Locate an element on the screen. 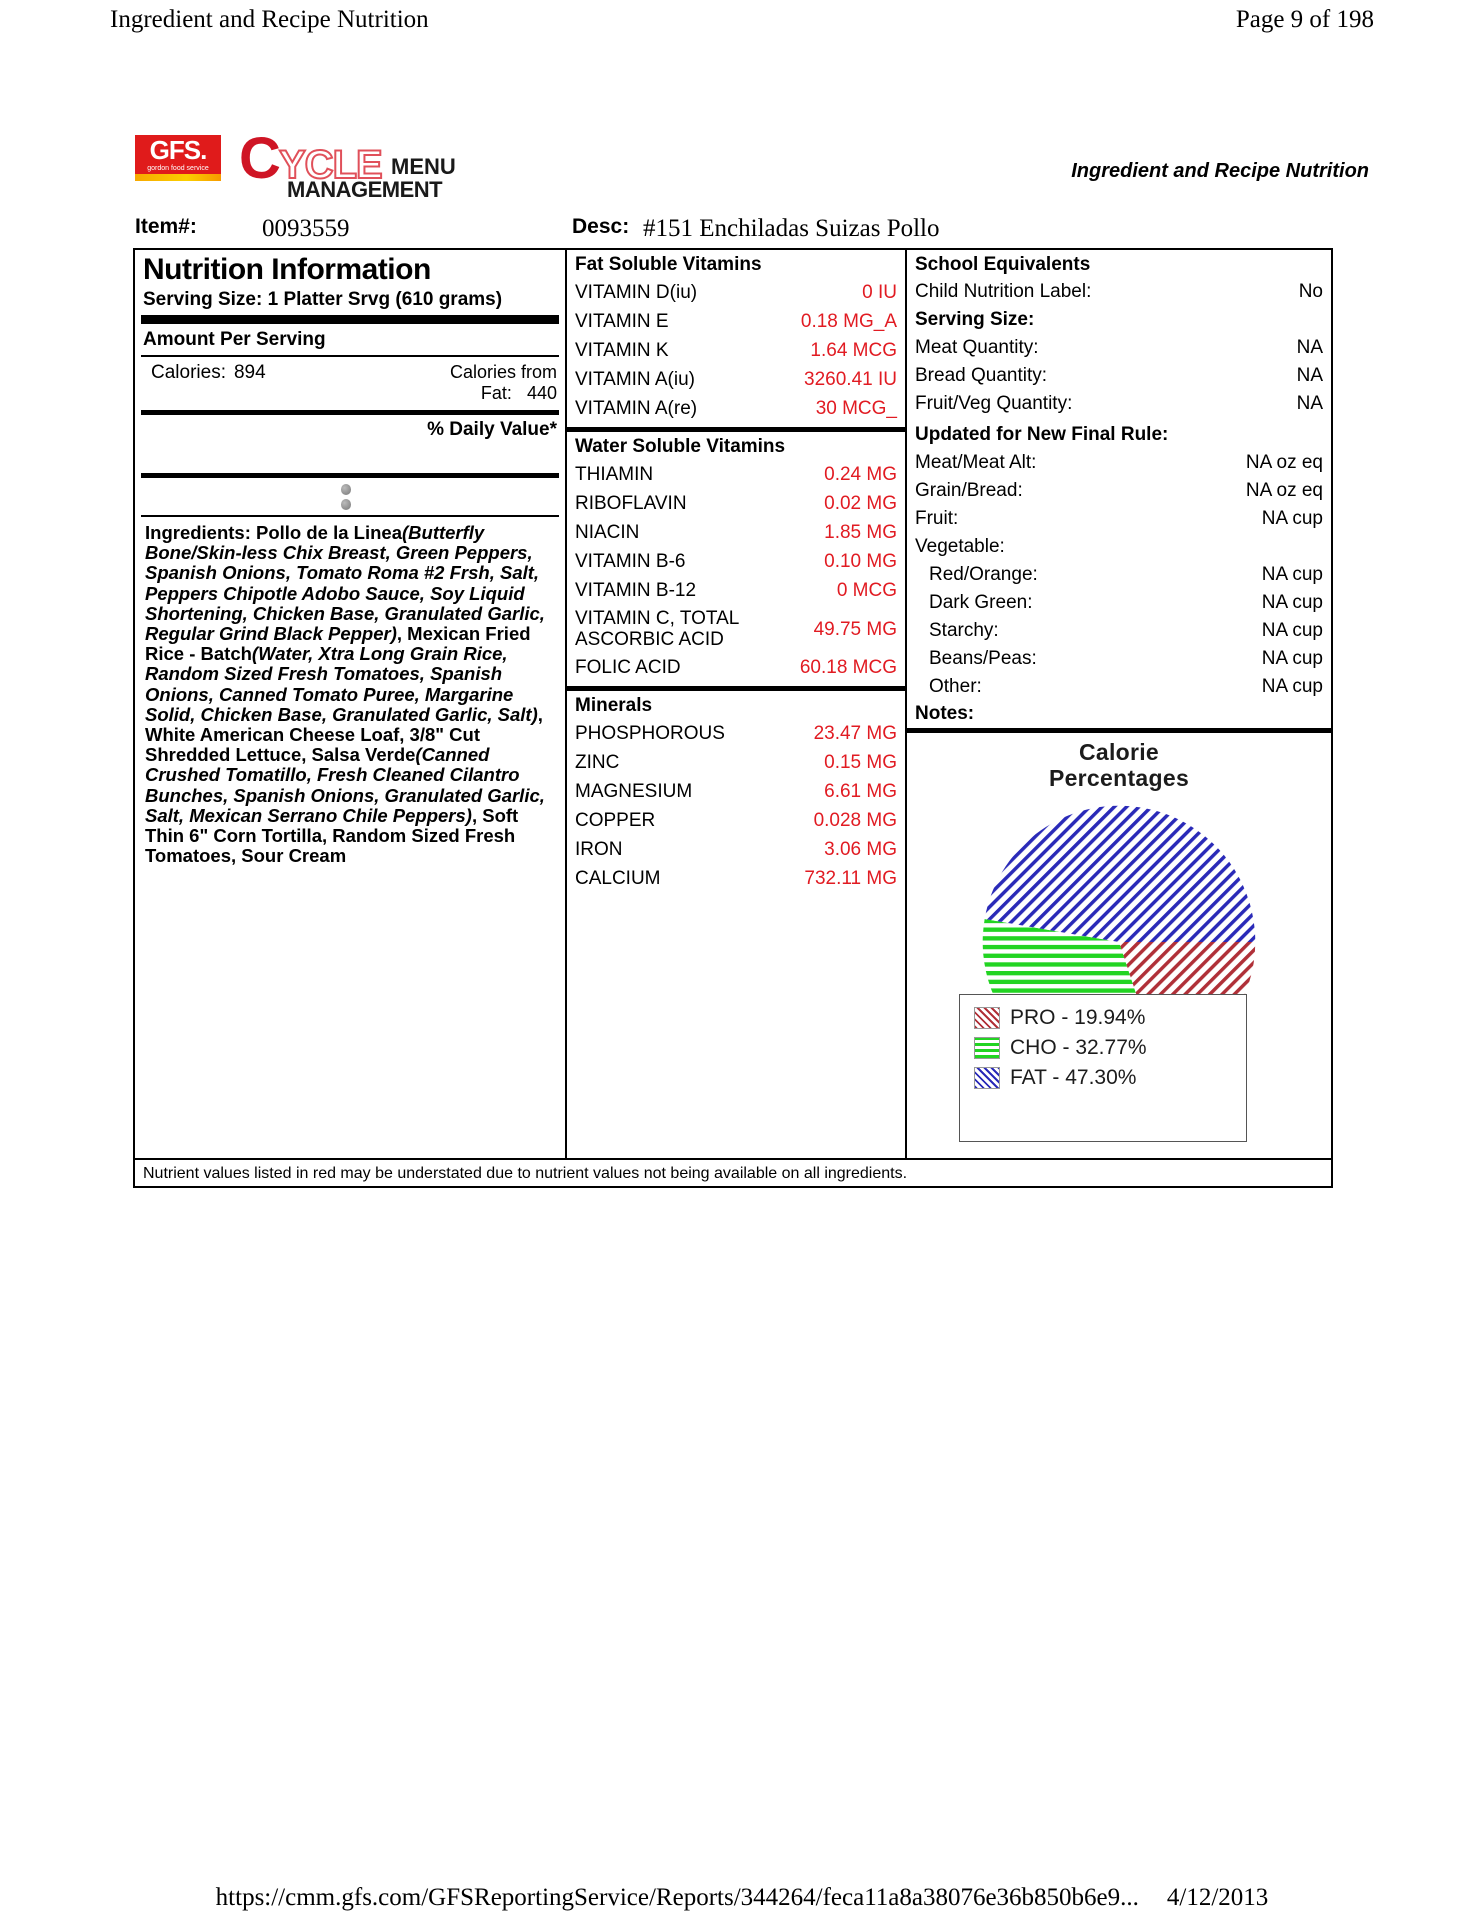 The width and height of the screenshot is (1484, 1920). calories-from-fat-block: Calories from Fat: 440 is located at coordinates (503, 383).